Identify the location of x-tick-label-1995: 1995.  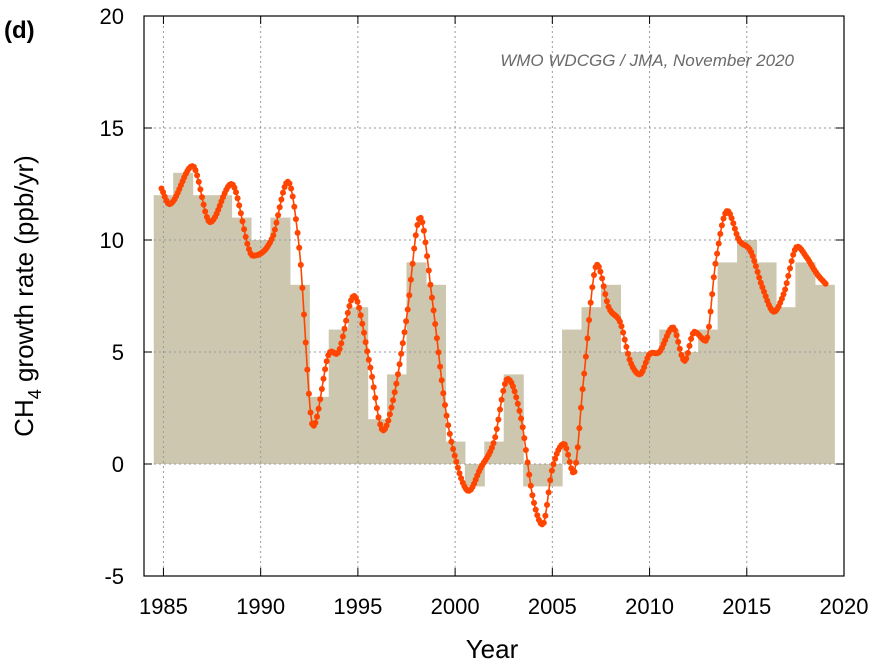
(357, 606).